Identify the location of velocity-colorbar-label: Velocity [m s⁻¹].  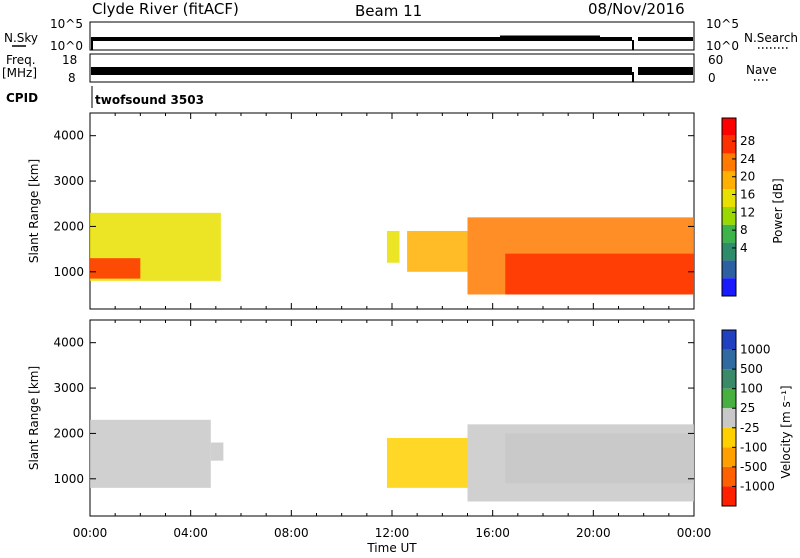
(786, 431).